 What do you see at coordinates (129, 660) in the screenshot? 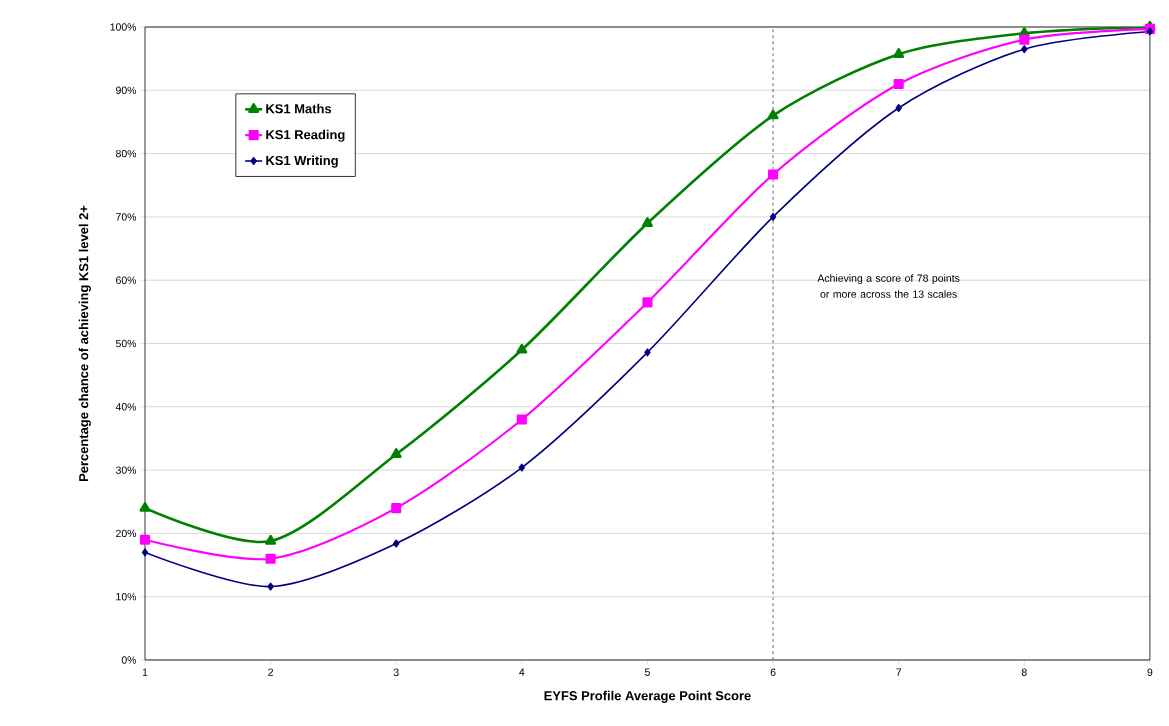
I see `y-tick-label: 0%` at bounding box center [129, 660].